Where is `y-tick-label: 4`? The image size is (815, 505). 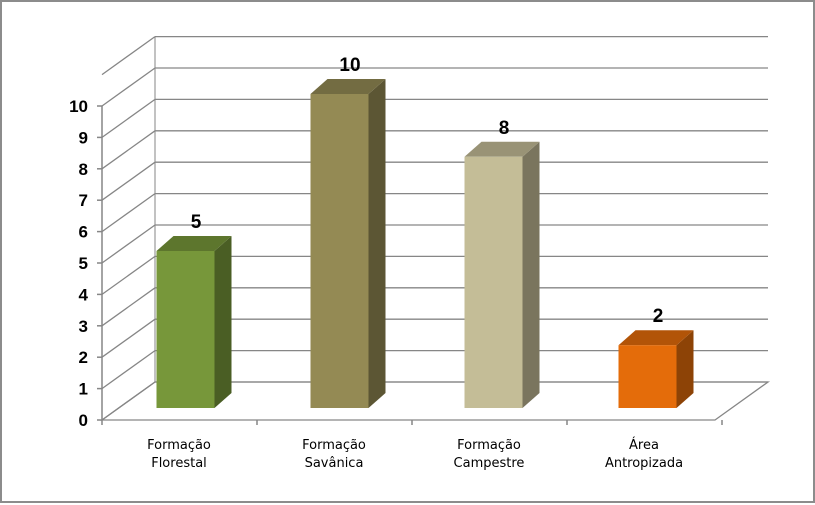 y-tick-label: 4 is located at coordinates (84, 294).